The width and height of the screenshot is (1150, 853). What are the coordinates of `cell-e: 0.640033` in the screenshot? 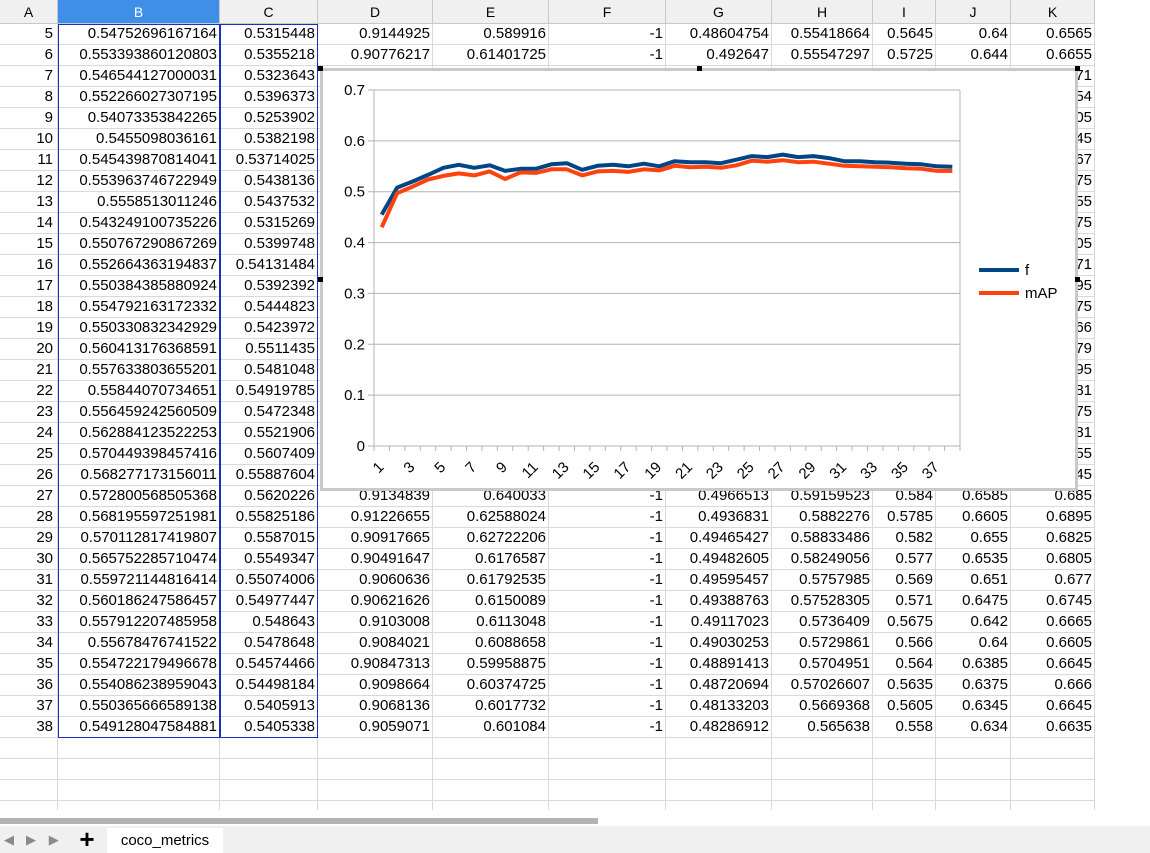 It's located at (491, 496).